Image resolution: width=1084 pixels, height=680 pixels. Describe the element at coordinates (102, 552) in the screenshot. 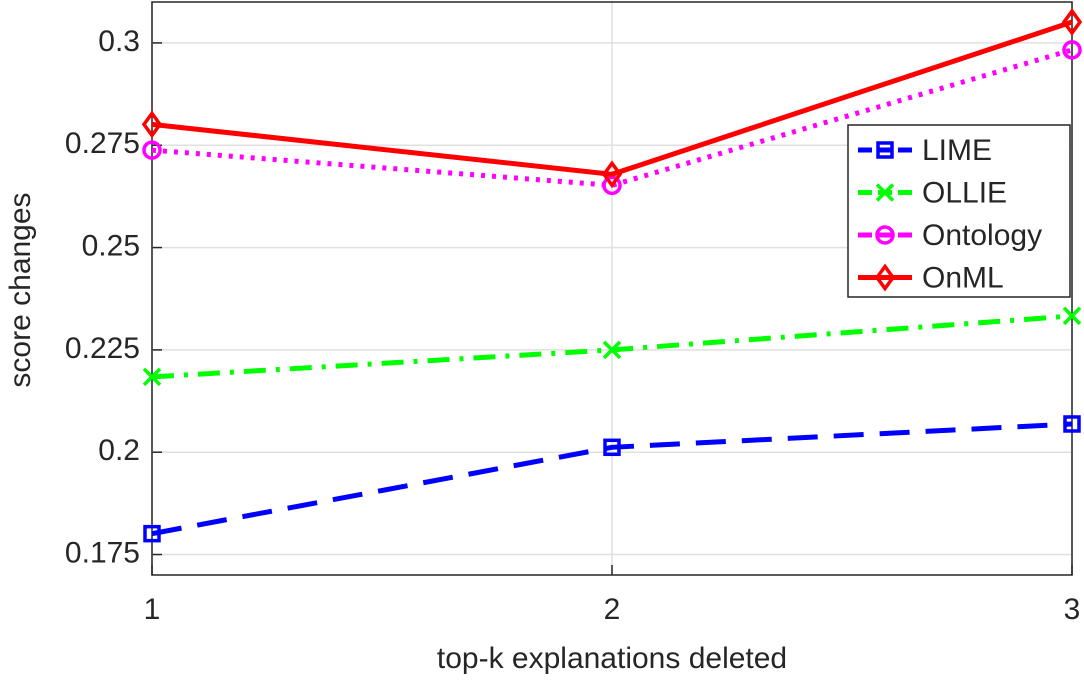

I see `y-tick-label: 0.175` at that location.